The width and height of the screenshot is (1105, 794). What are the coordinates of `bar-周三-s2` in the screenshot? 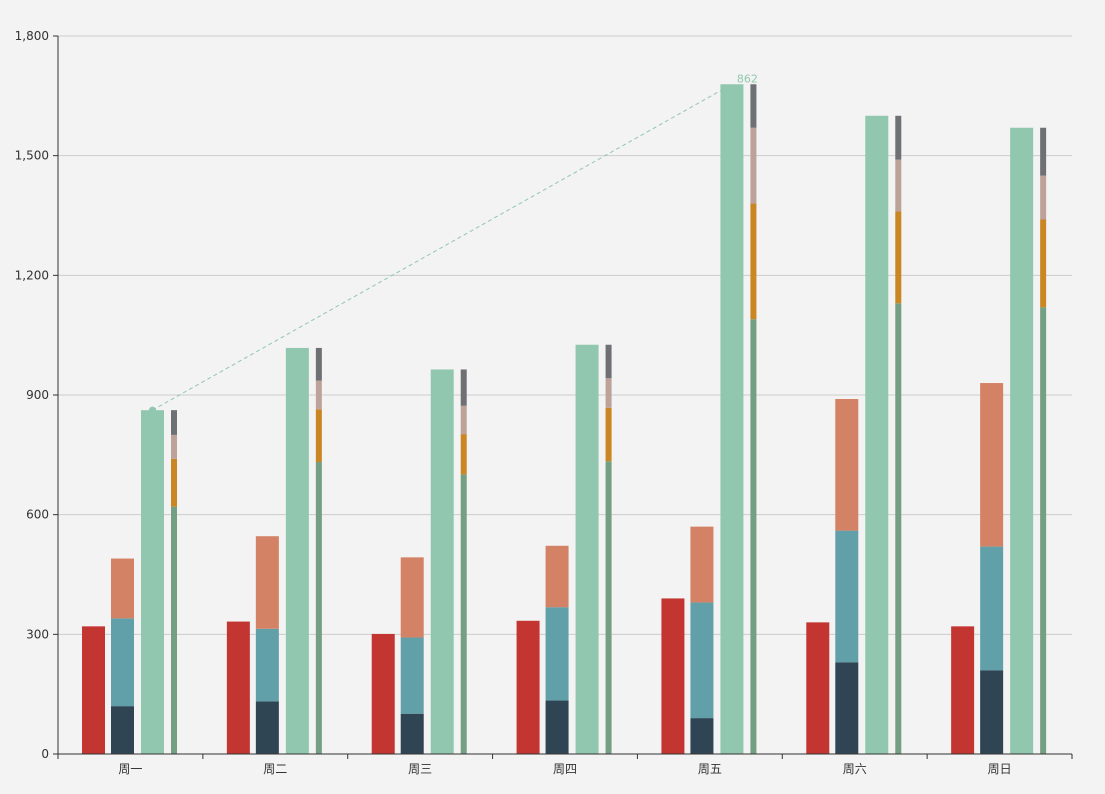 It's located at (412, 675).